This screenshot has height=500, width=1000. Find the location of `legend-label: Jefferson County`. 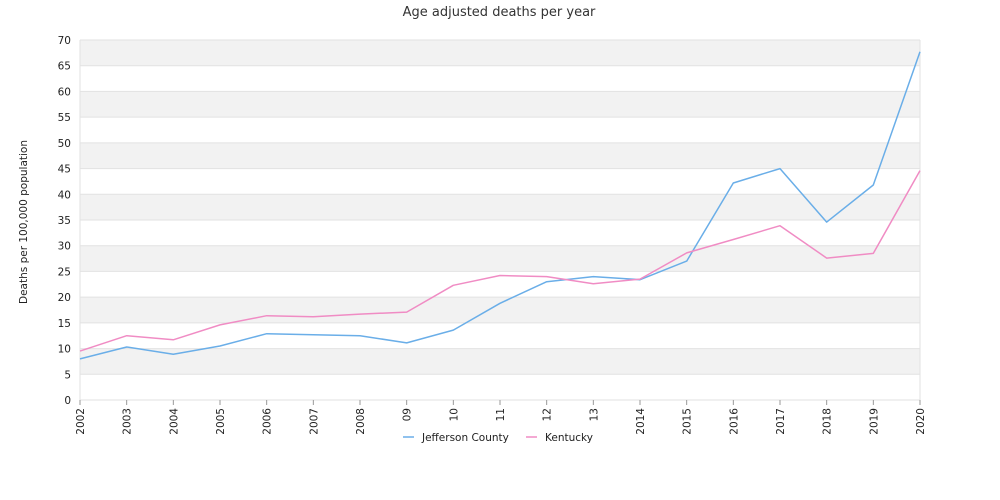

legend-label: Jefferson County is located at coordinates (465, 438).